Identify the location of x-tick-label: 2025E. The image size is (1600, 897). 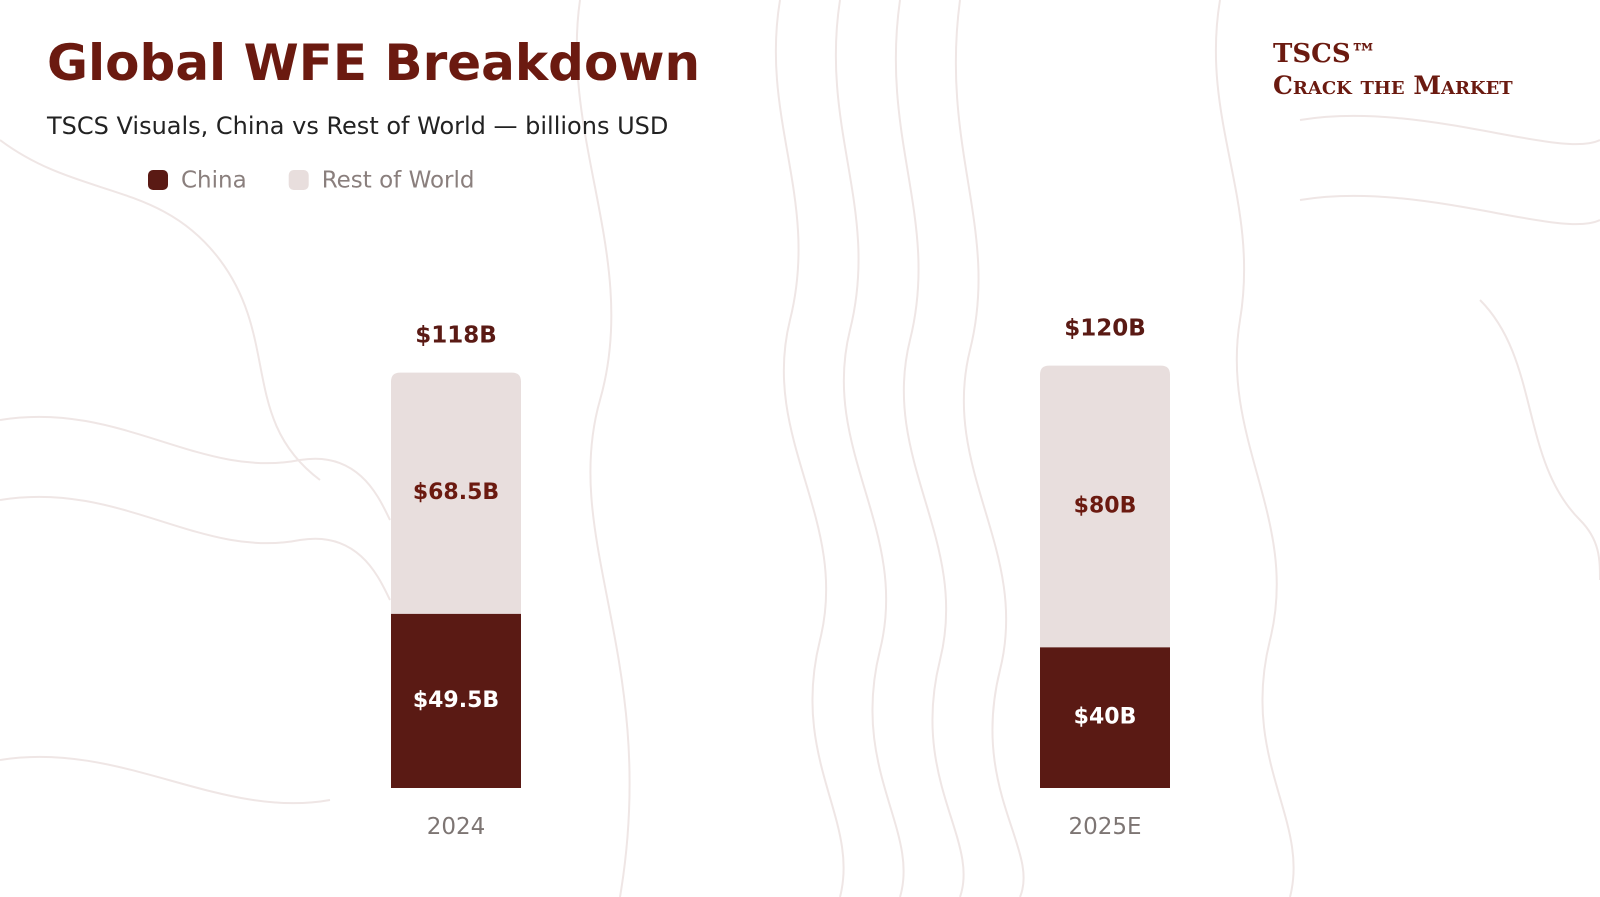
(1104, 827).